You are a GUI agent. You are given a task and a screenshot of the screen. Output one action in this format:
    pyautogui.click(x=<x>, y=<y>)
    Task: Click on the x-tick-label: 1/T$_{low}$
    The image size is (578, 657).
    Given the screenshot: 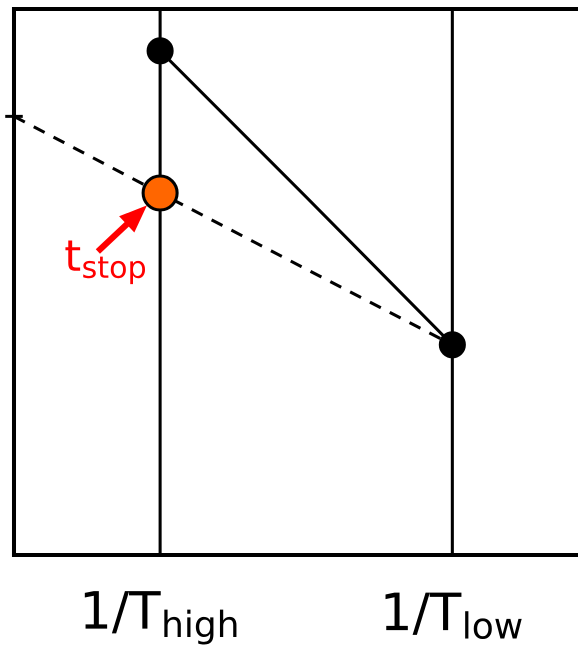 What is the action you would take?
    pyautogui.click(x=454, y=616)
    